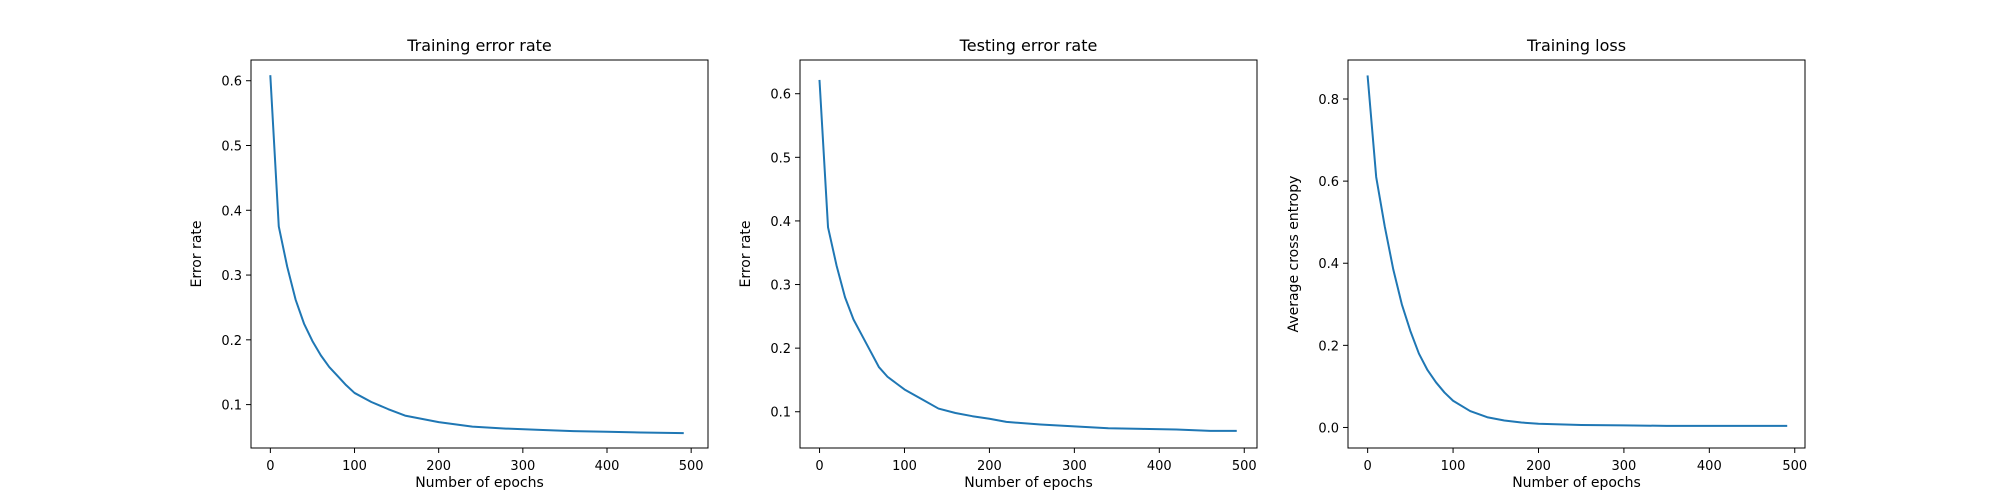 This screenshot has height=500, width=2000. What do you see at coordinates (1576, 45) in the screenshot?
I see `chart-title: Training loss` at bounding box center [1576, 45].